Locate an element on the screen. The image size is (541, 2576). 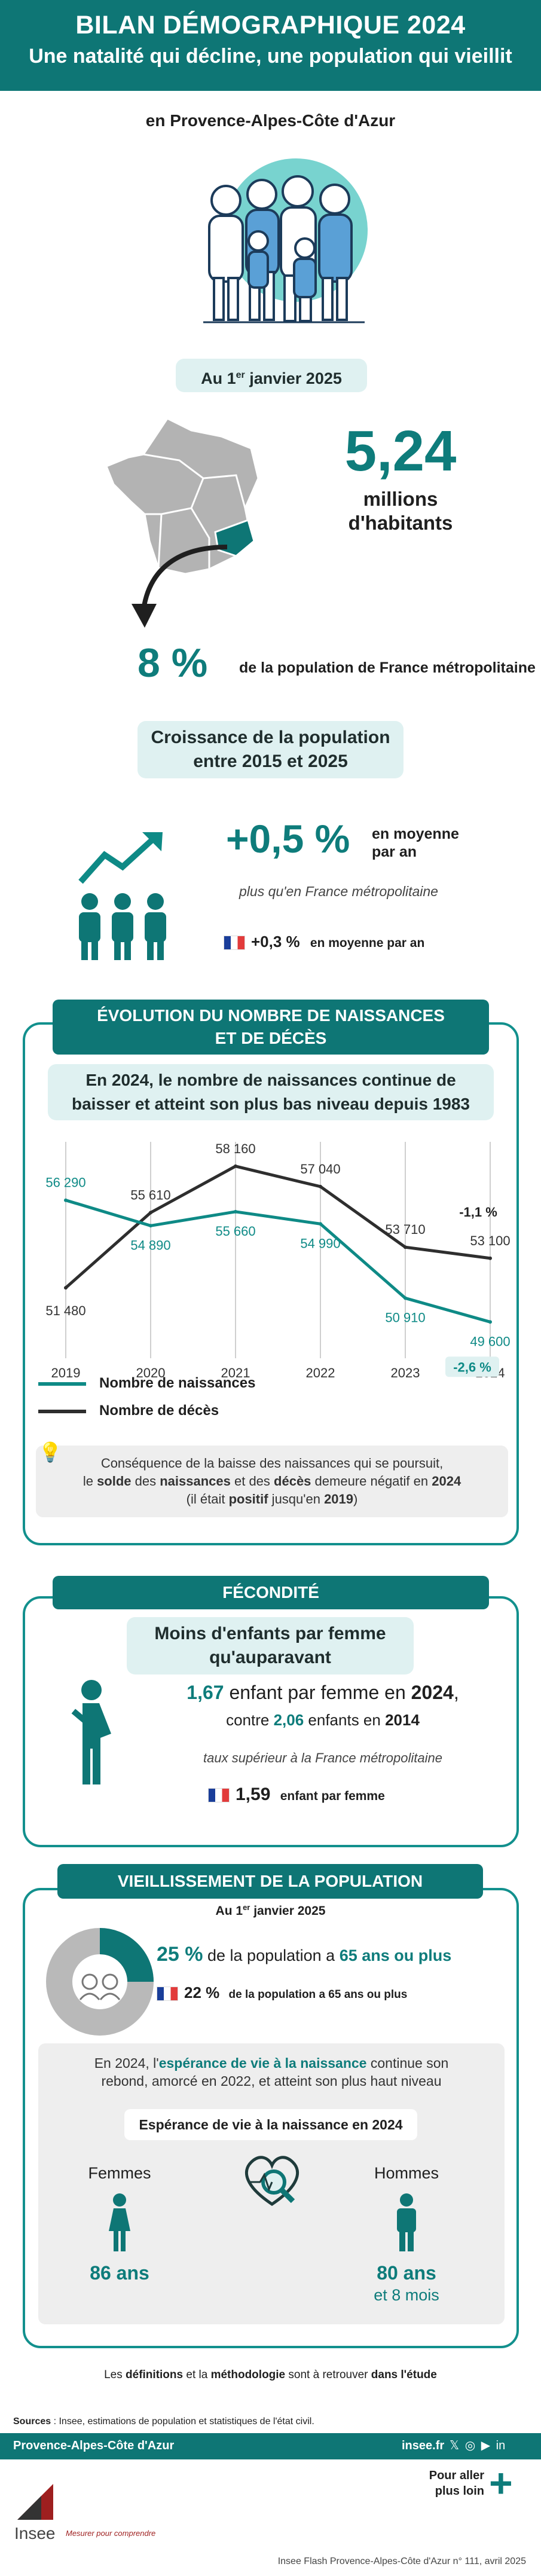
x-tick-label: 2022 is located at coordinates (321, 1372).